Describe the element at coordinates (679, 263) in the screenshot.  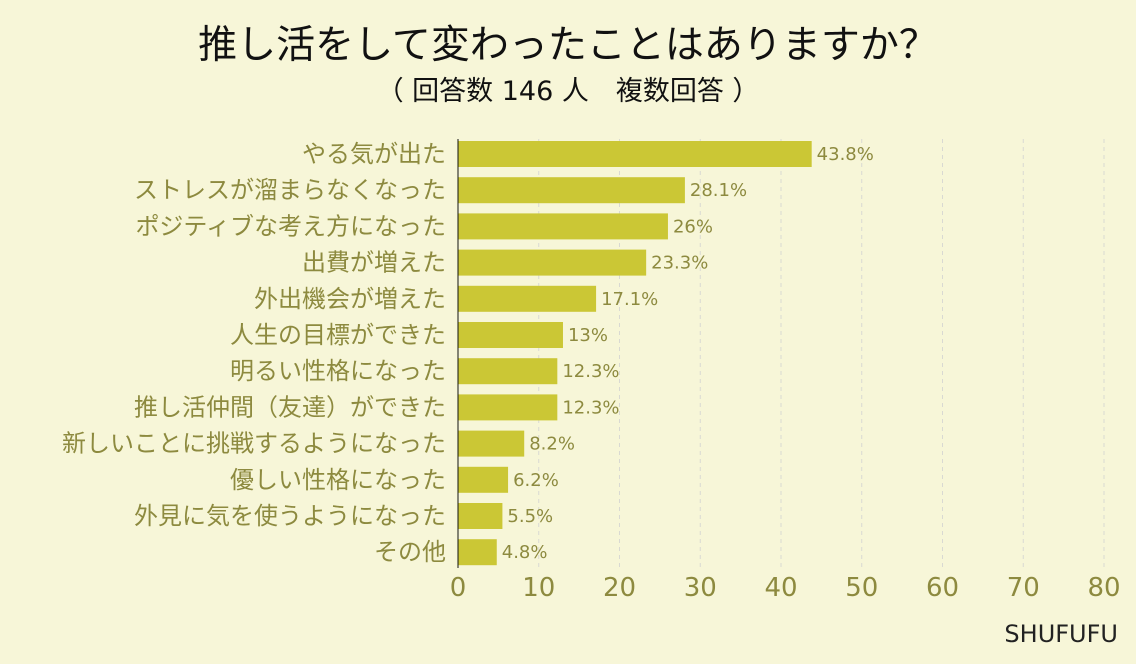
I see `value-label-3: 23.3%` at that location.